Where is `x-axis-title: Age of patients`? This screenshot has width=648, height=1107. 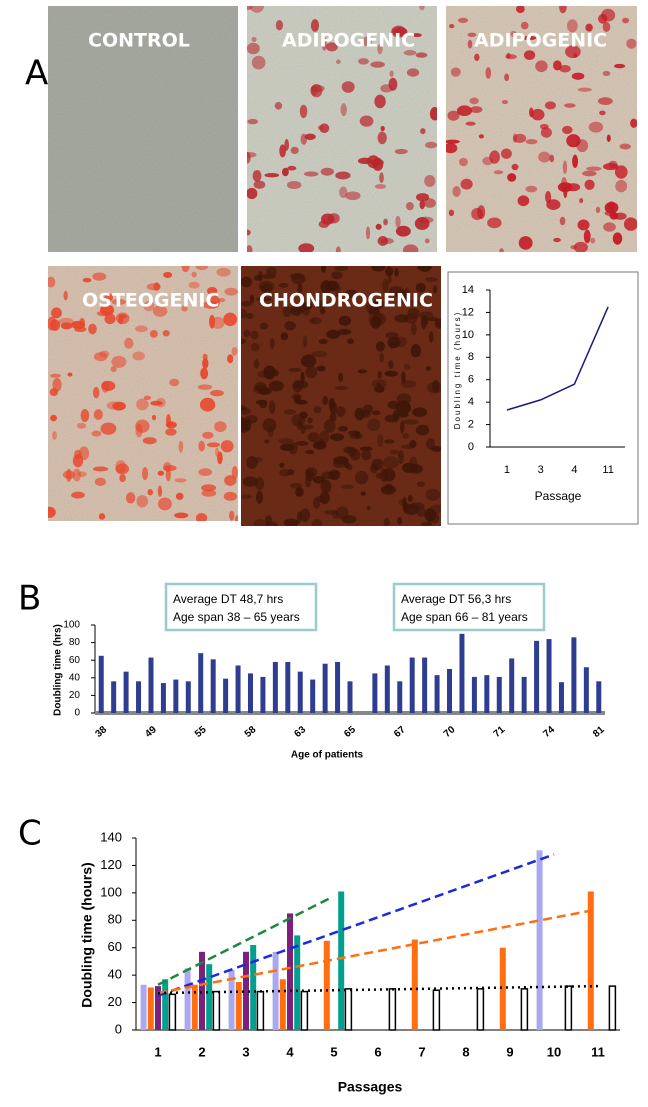
x-axis-title: Age of patients is located at coordinates (327, 755).